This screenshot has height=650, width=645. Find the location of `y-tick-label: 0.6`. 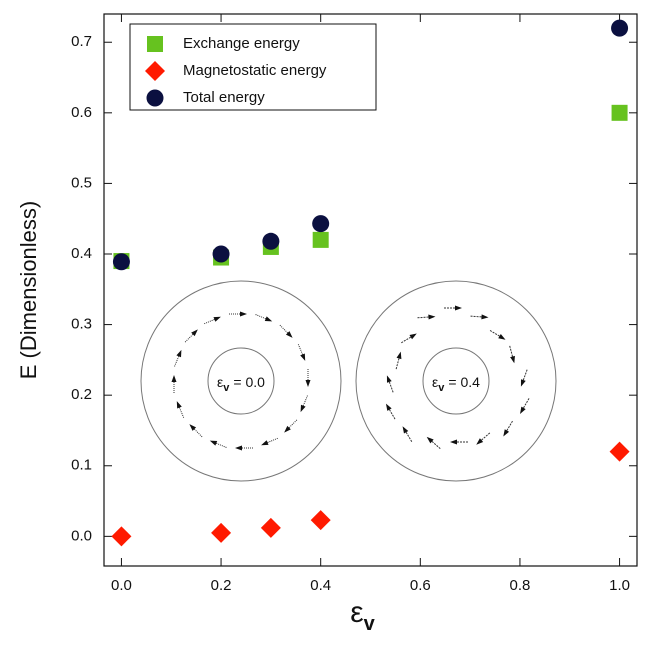

y-tick-label: 0.6 is located at coordinates (81, 112).